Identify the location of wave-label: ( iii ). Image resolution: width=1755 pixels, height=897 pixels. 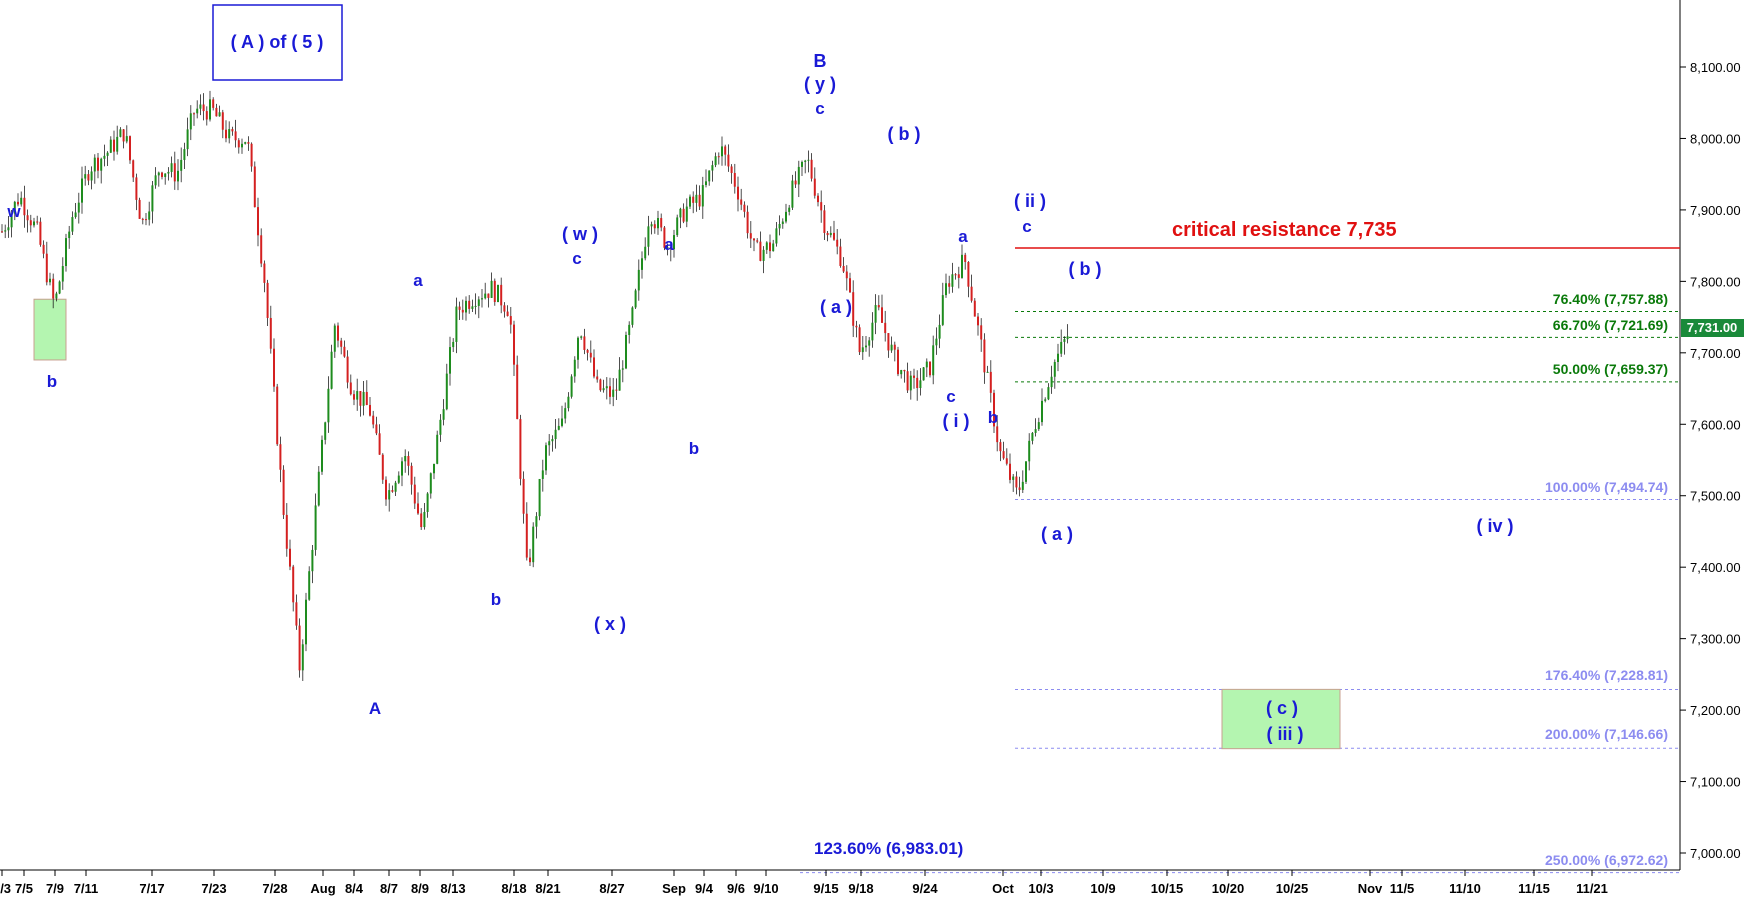
(1285, 734).